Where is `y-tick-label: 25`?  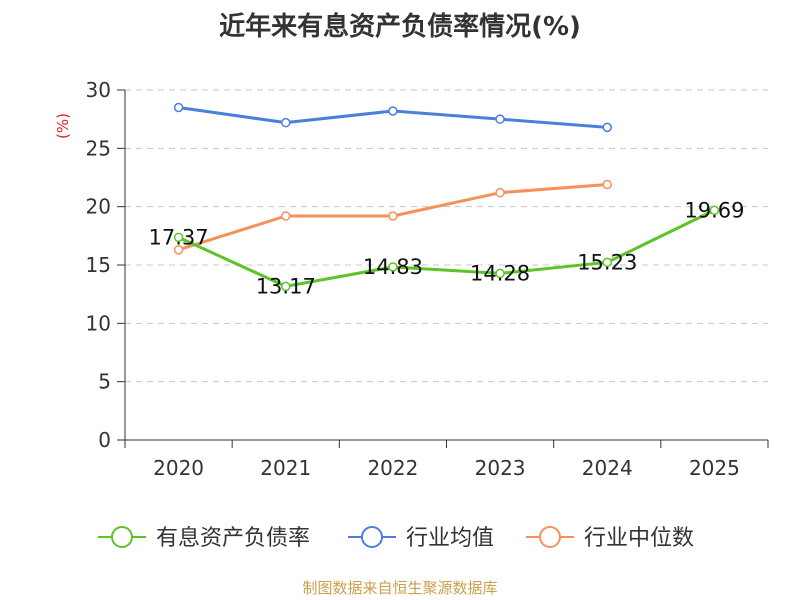 y-tick-label: 25 is located at coordinates (98, 148).